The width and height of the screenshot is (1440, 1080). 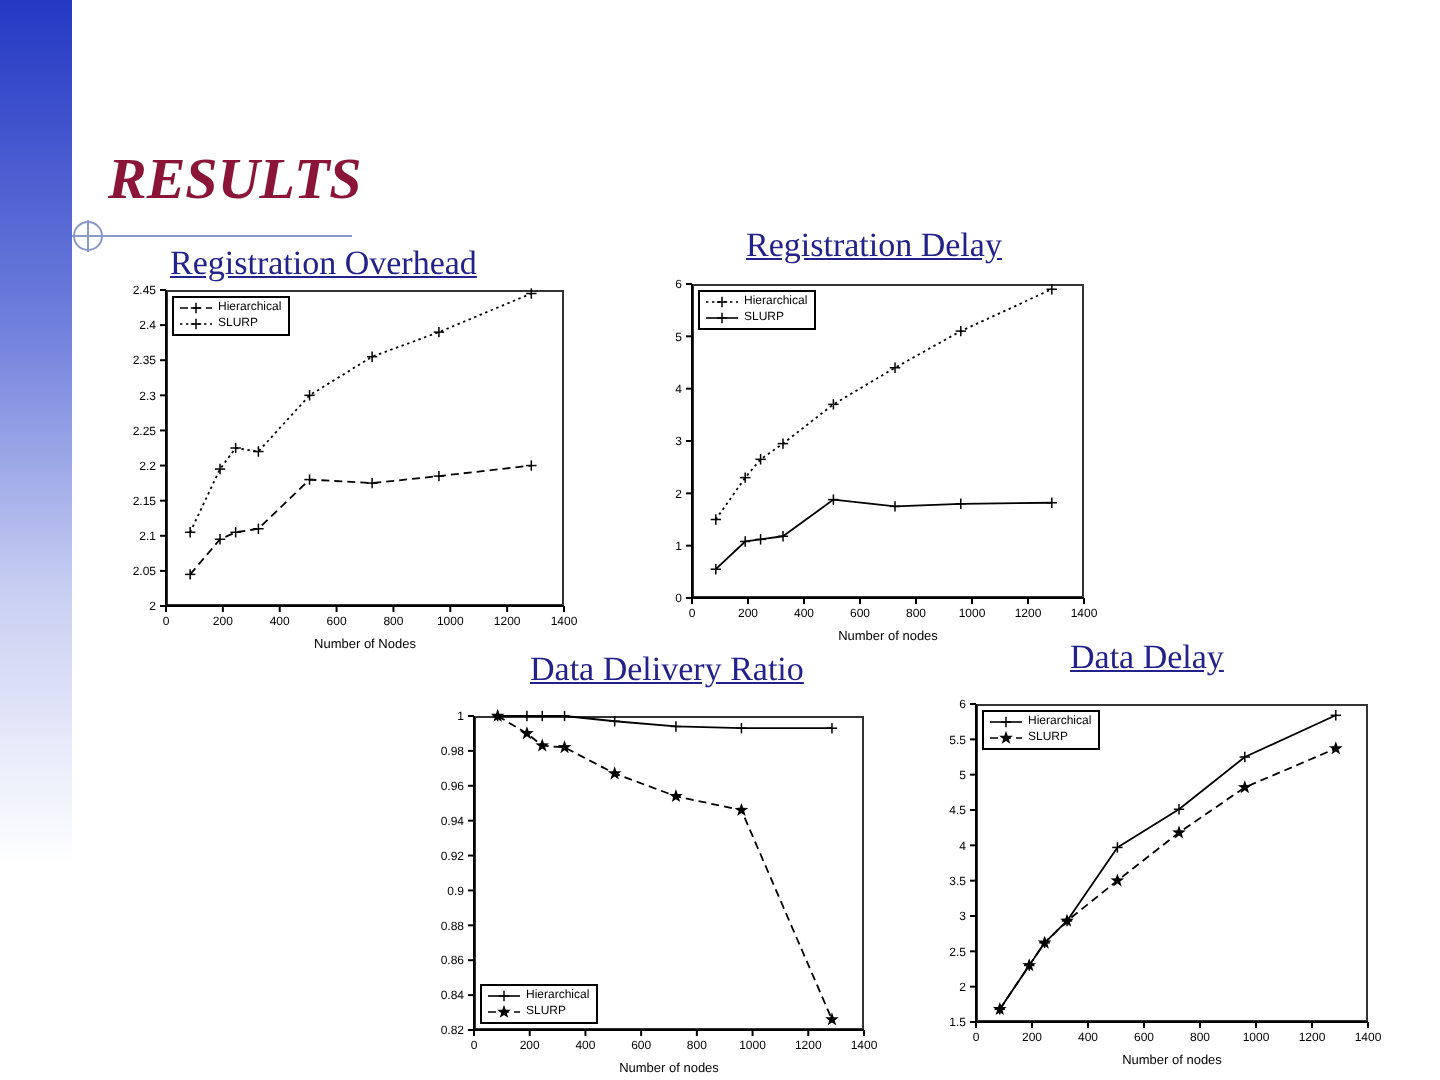 I want to click on chart-title: Registration Overhead, so click(x=323, y=264).